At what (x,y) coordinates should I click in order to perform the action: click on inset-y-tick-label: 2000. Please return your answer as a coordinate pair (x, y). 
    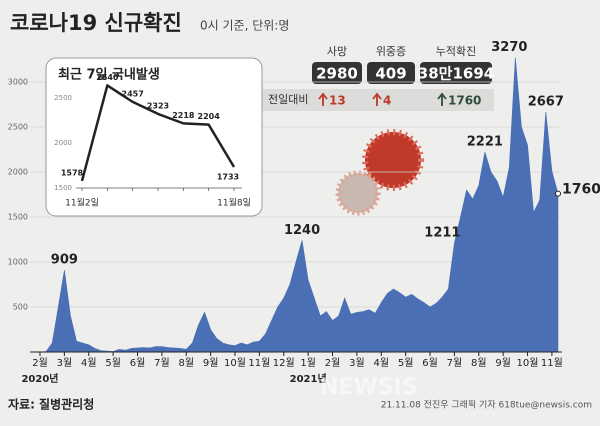
    Looking at the image, I should click on (63, 143).